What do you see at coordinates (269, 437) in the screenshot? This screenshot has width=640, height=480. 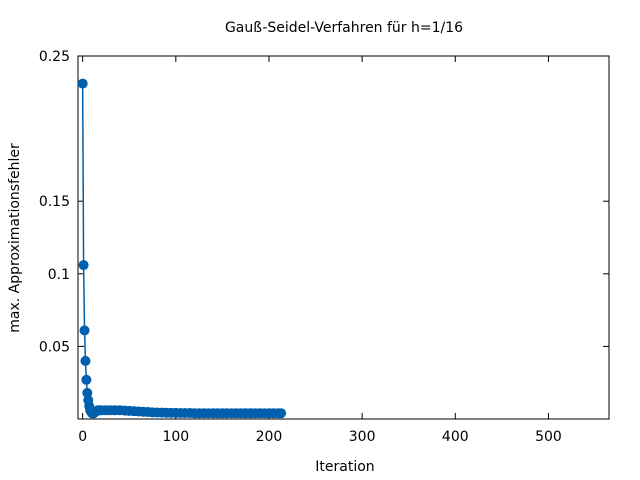 I see `x-tick-label: 200` at bounding box center [269, 437].